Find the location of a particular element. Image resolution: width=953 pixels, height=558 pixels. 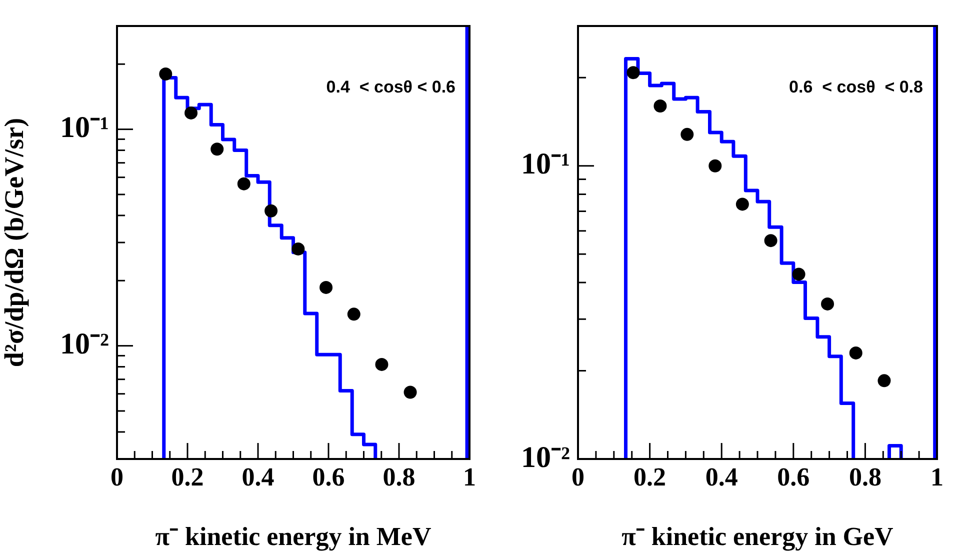

x-axis-title: π⁻ kinetic energy in GeV is located at coordinates (758, 537).